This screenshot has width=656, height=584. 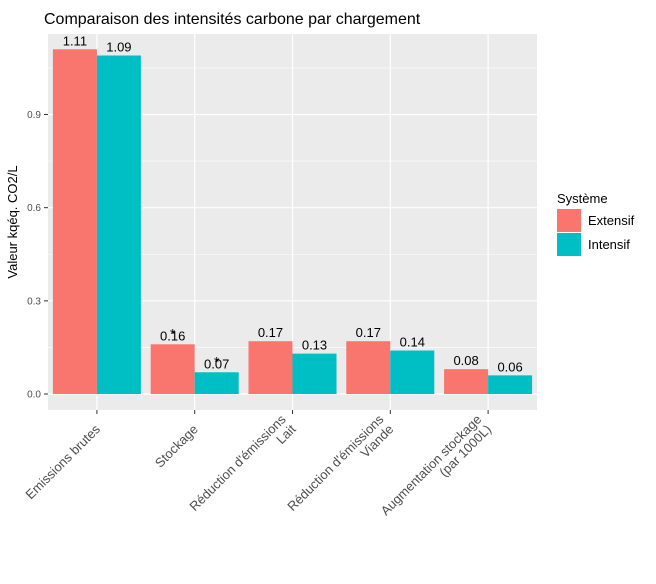 What do you see at coordinates (176, 446) in the screenshot?
I see `x-tick-label: Stockage` at bounding box center [176, 446].